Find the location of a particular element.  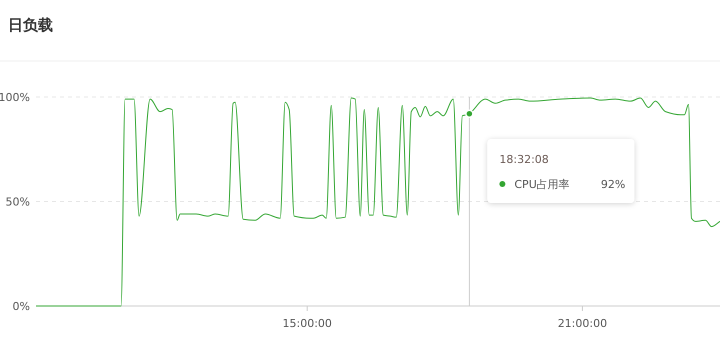

x-tick-label: 21:00:00 is located at coordinates (583, 323).